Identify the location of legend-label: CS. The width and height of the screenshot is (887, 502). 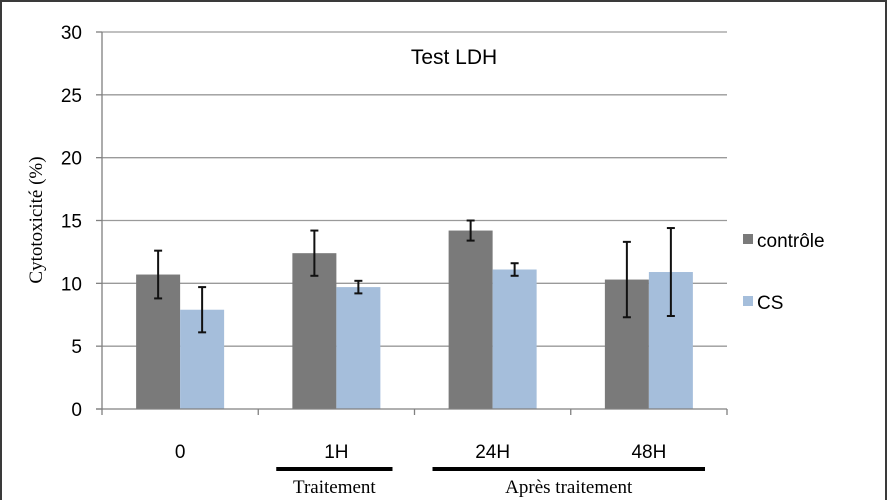
(770, 303).